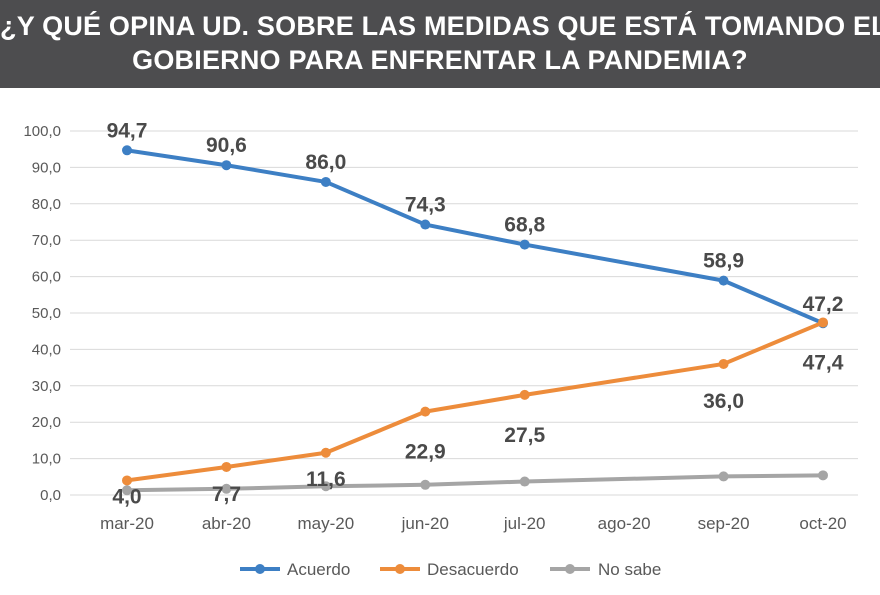 This screenshot has width=880, height=595. What do you see at coordinates (723, 261) in the screenshot?
I see `data-label: 58,9` at bounding box center [723, 261].